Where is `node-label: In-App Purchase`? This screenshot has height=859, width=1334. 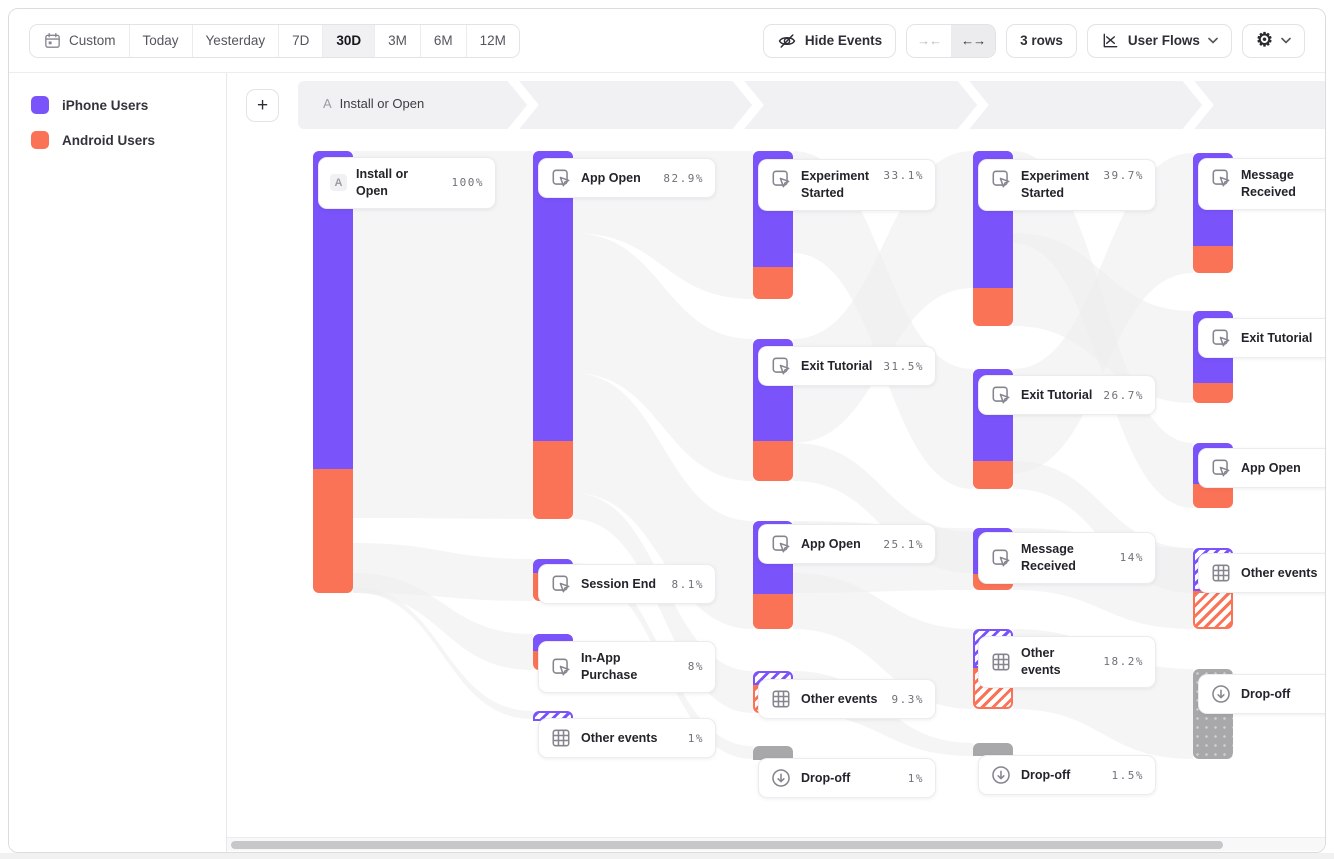 node-label: In-App Purchase is located at coordinates (609, 666).